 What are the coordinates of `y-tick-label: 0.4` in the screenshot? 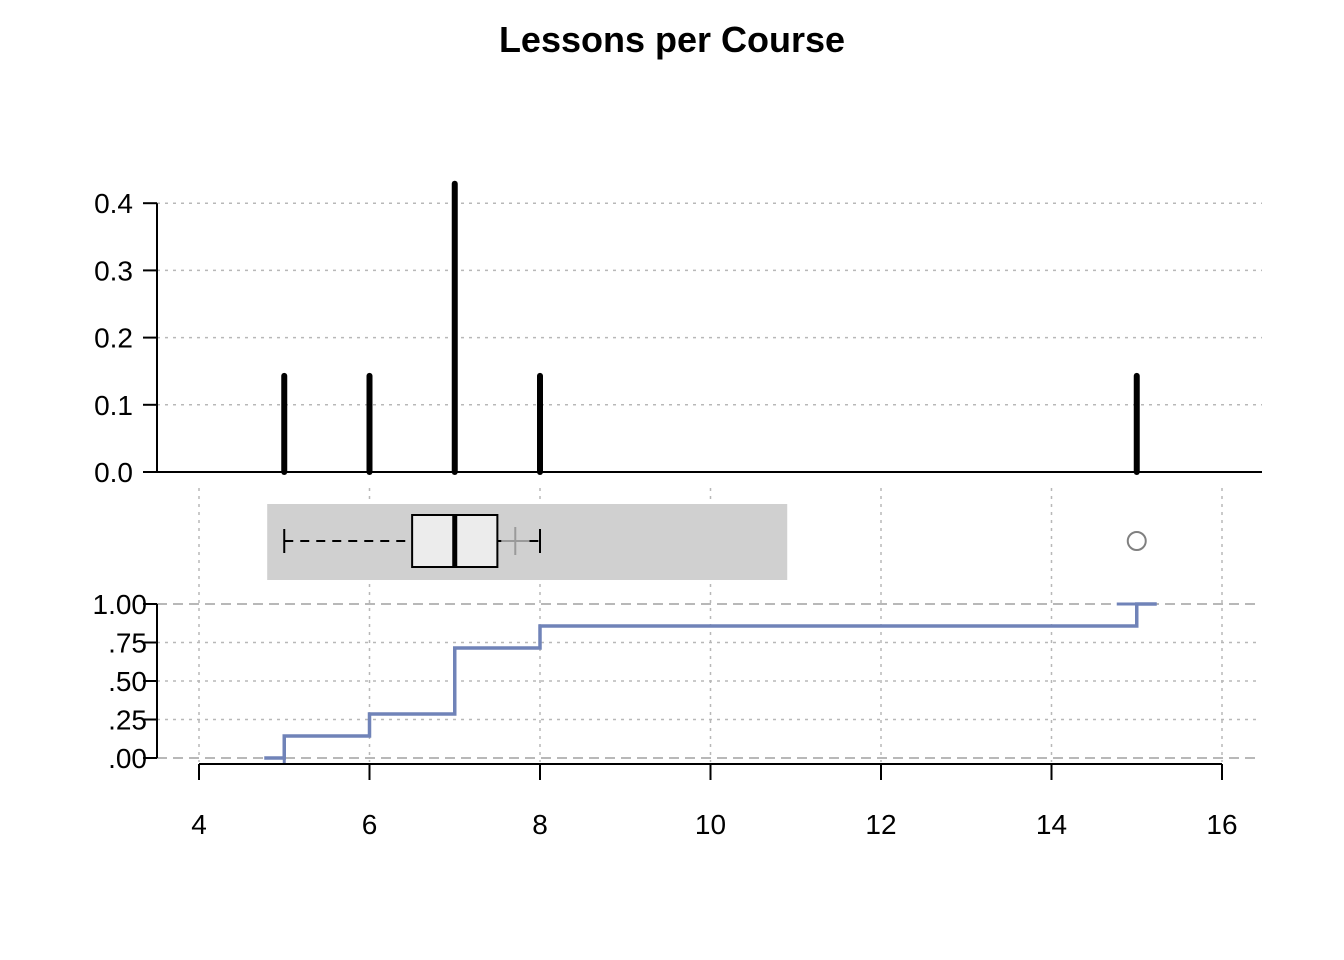 It's located at (113, 203).